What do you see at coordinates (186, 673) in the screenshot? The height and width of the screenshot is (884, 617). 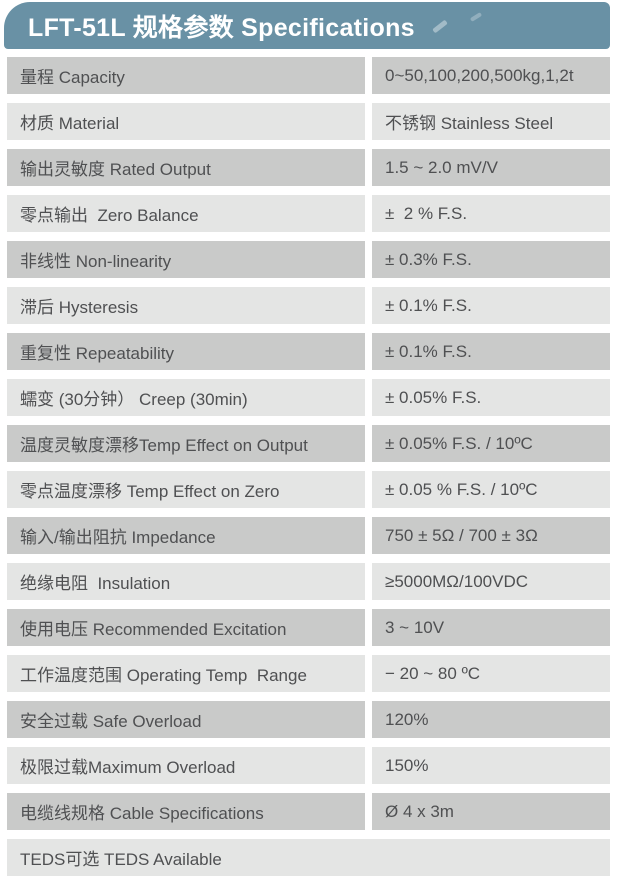 I see `spec-label: 工作温度范围 Operating Temp Range` at bounding box center [186, 673].